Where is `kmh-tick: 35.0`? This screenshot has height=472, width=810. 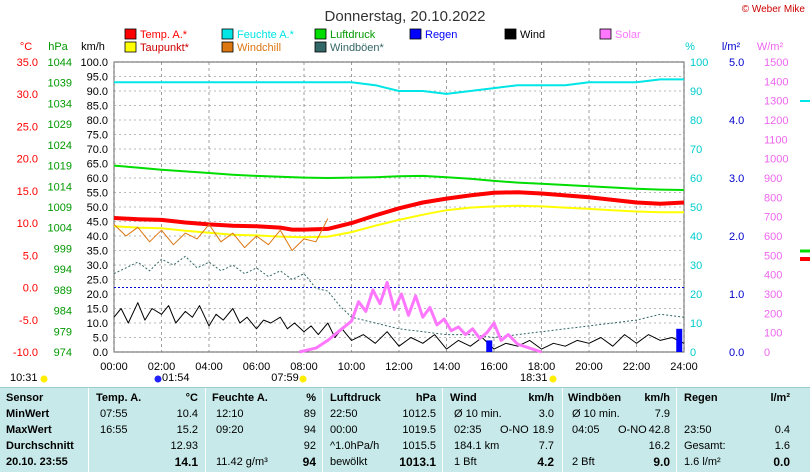 kmh-tick: 35.0 is located at coordinates (97, 252).